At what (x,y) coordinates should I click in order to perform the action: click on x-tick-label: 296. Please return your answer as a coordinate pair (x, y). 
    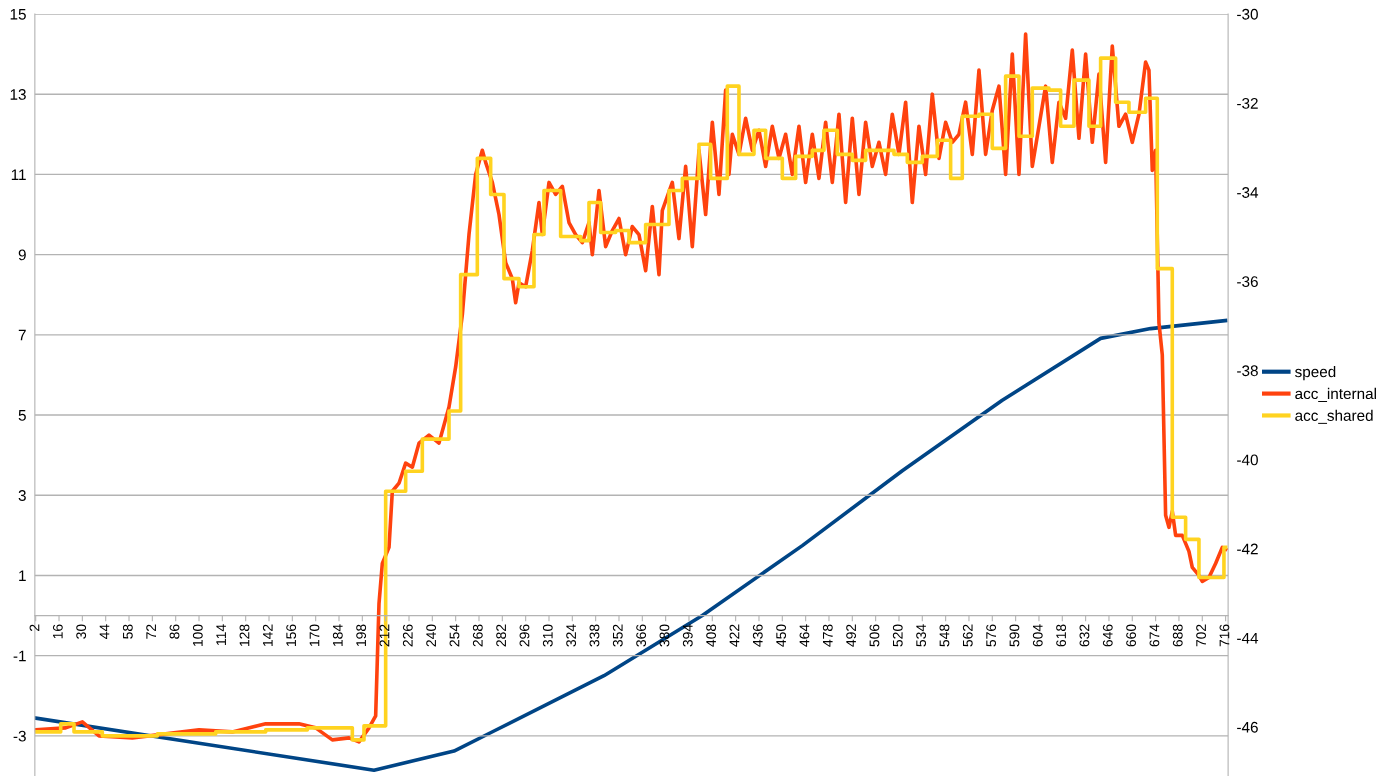
    Looking at the image, I should click on (524, 635).